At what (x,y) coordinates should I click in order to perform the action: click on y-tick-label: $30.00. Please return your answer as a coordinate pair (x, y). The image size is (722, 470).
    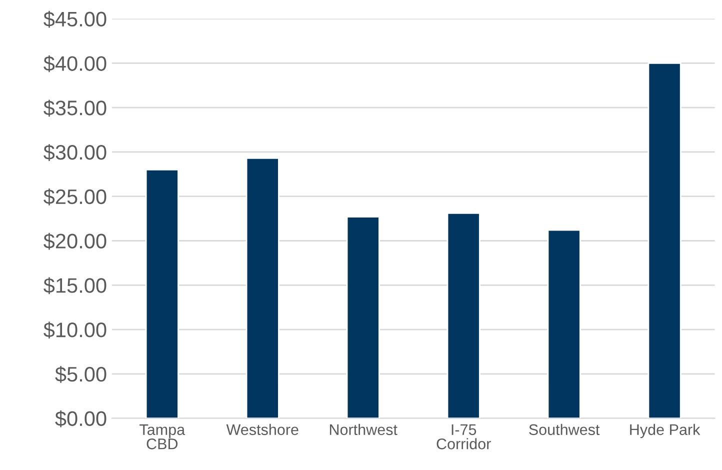
    Looking at the image, I should click on (75, 152).